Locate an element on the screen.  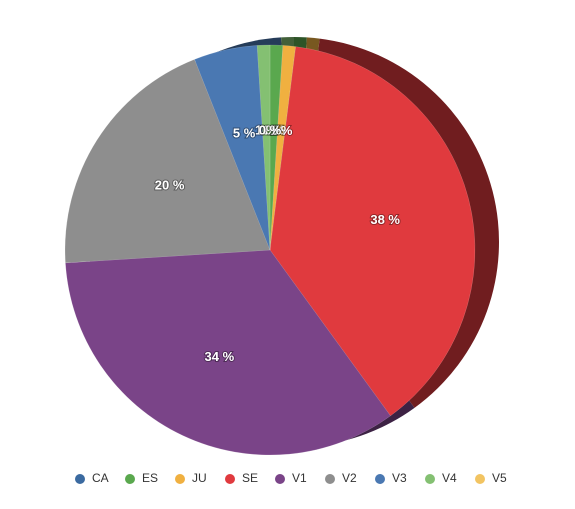
data-label: 5 % is located at coordinates (244, 132).